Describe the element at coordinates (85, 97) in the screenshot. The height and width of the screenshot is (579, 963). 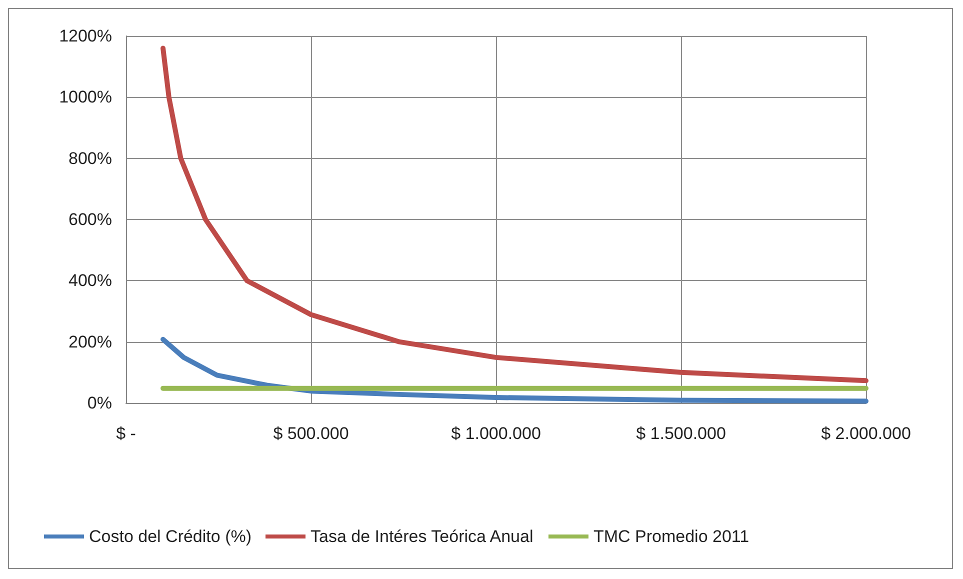
I see `y-tick-label: 1000%` at that location.